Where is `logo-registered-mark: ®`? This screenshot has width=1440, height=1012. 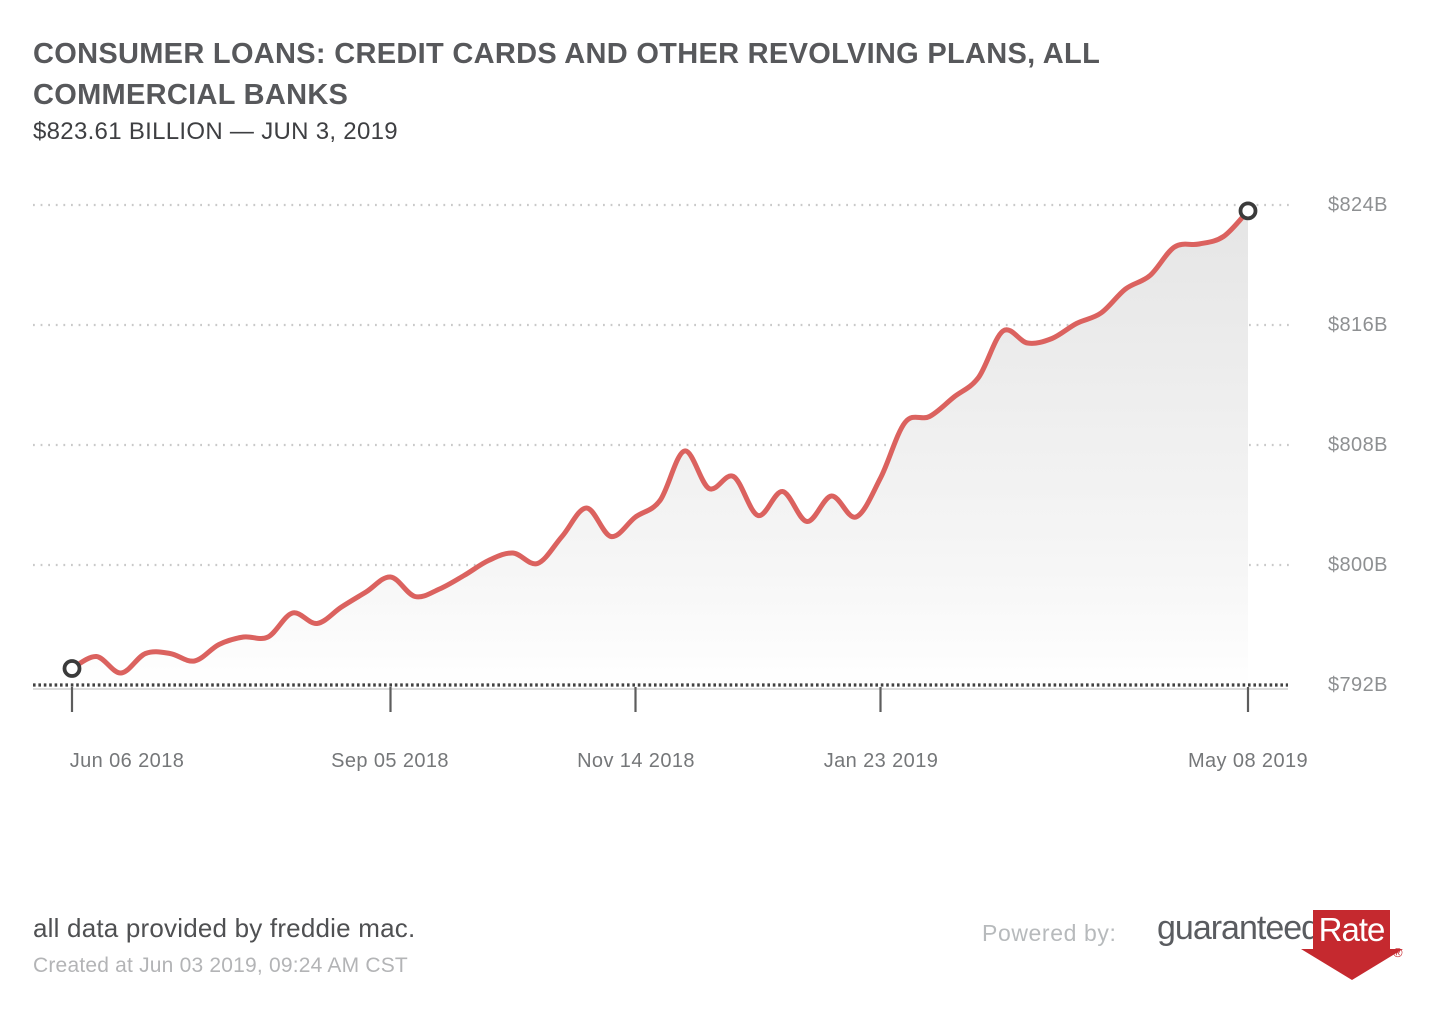 logo-registered-mark: ® is located at coordinates (1398, 952).